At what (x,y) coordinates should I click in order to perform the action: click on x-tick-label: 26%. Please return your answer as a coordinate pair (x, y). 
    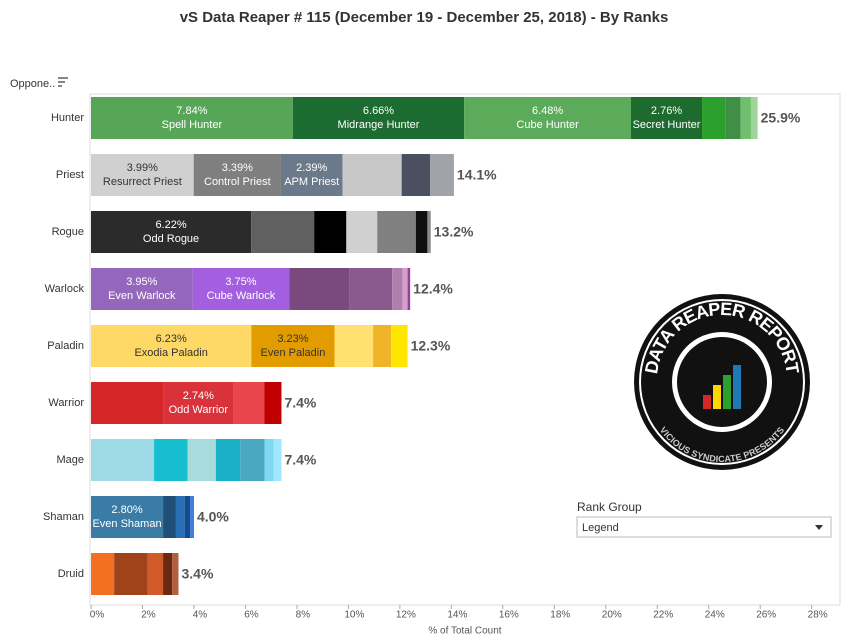
    Looking at the image, I should click on (766, 615).